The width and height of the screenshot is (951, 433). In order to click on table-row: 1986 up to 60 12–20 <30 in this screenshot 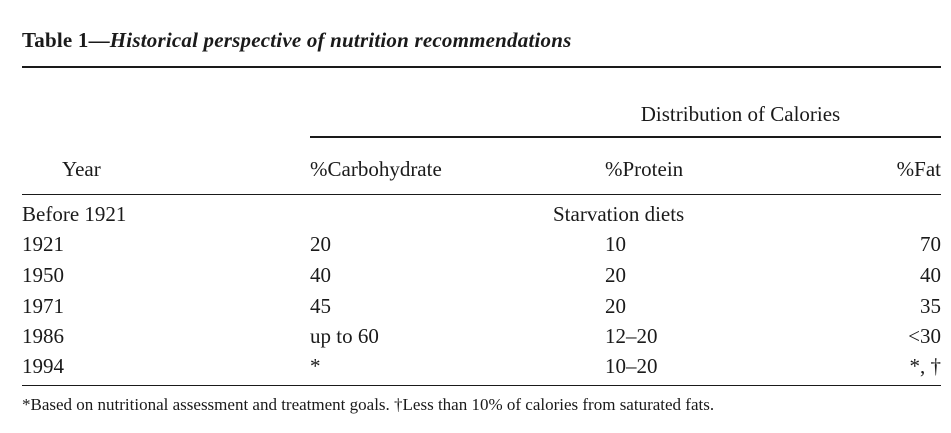, I will do `click(475, 339)`.